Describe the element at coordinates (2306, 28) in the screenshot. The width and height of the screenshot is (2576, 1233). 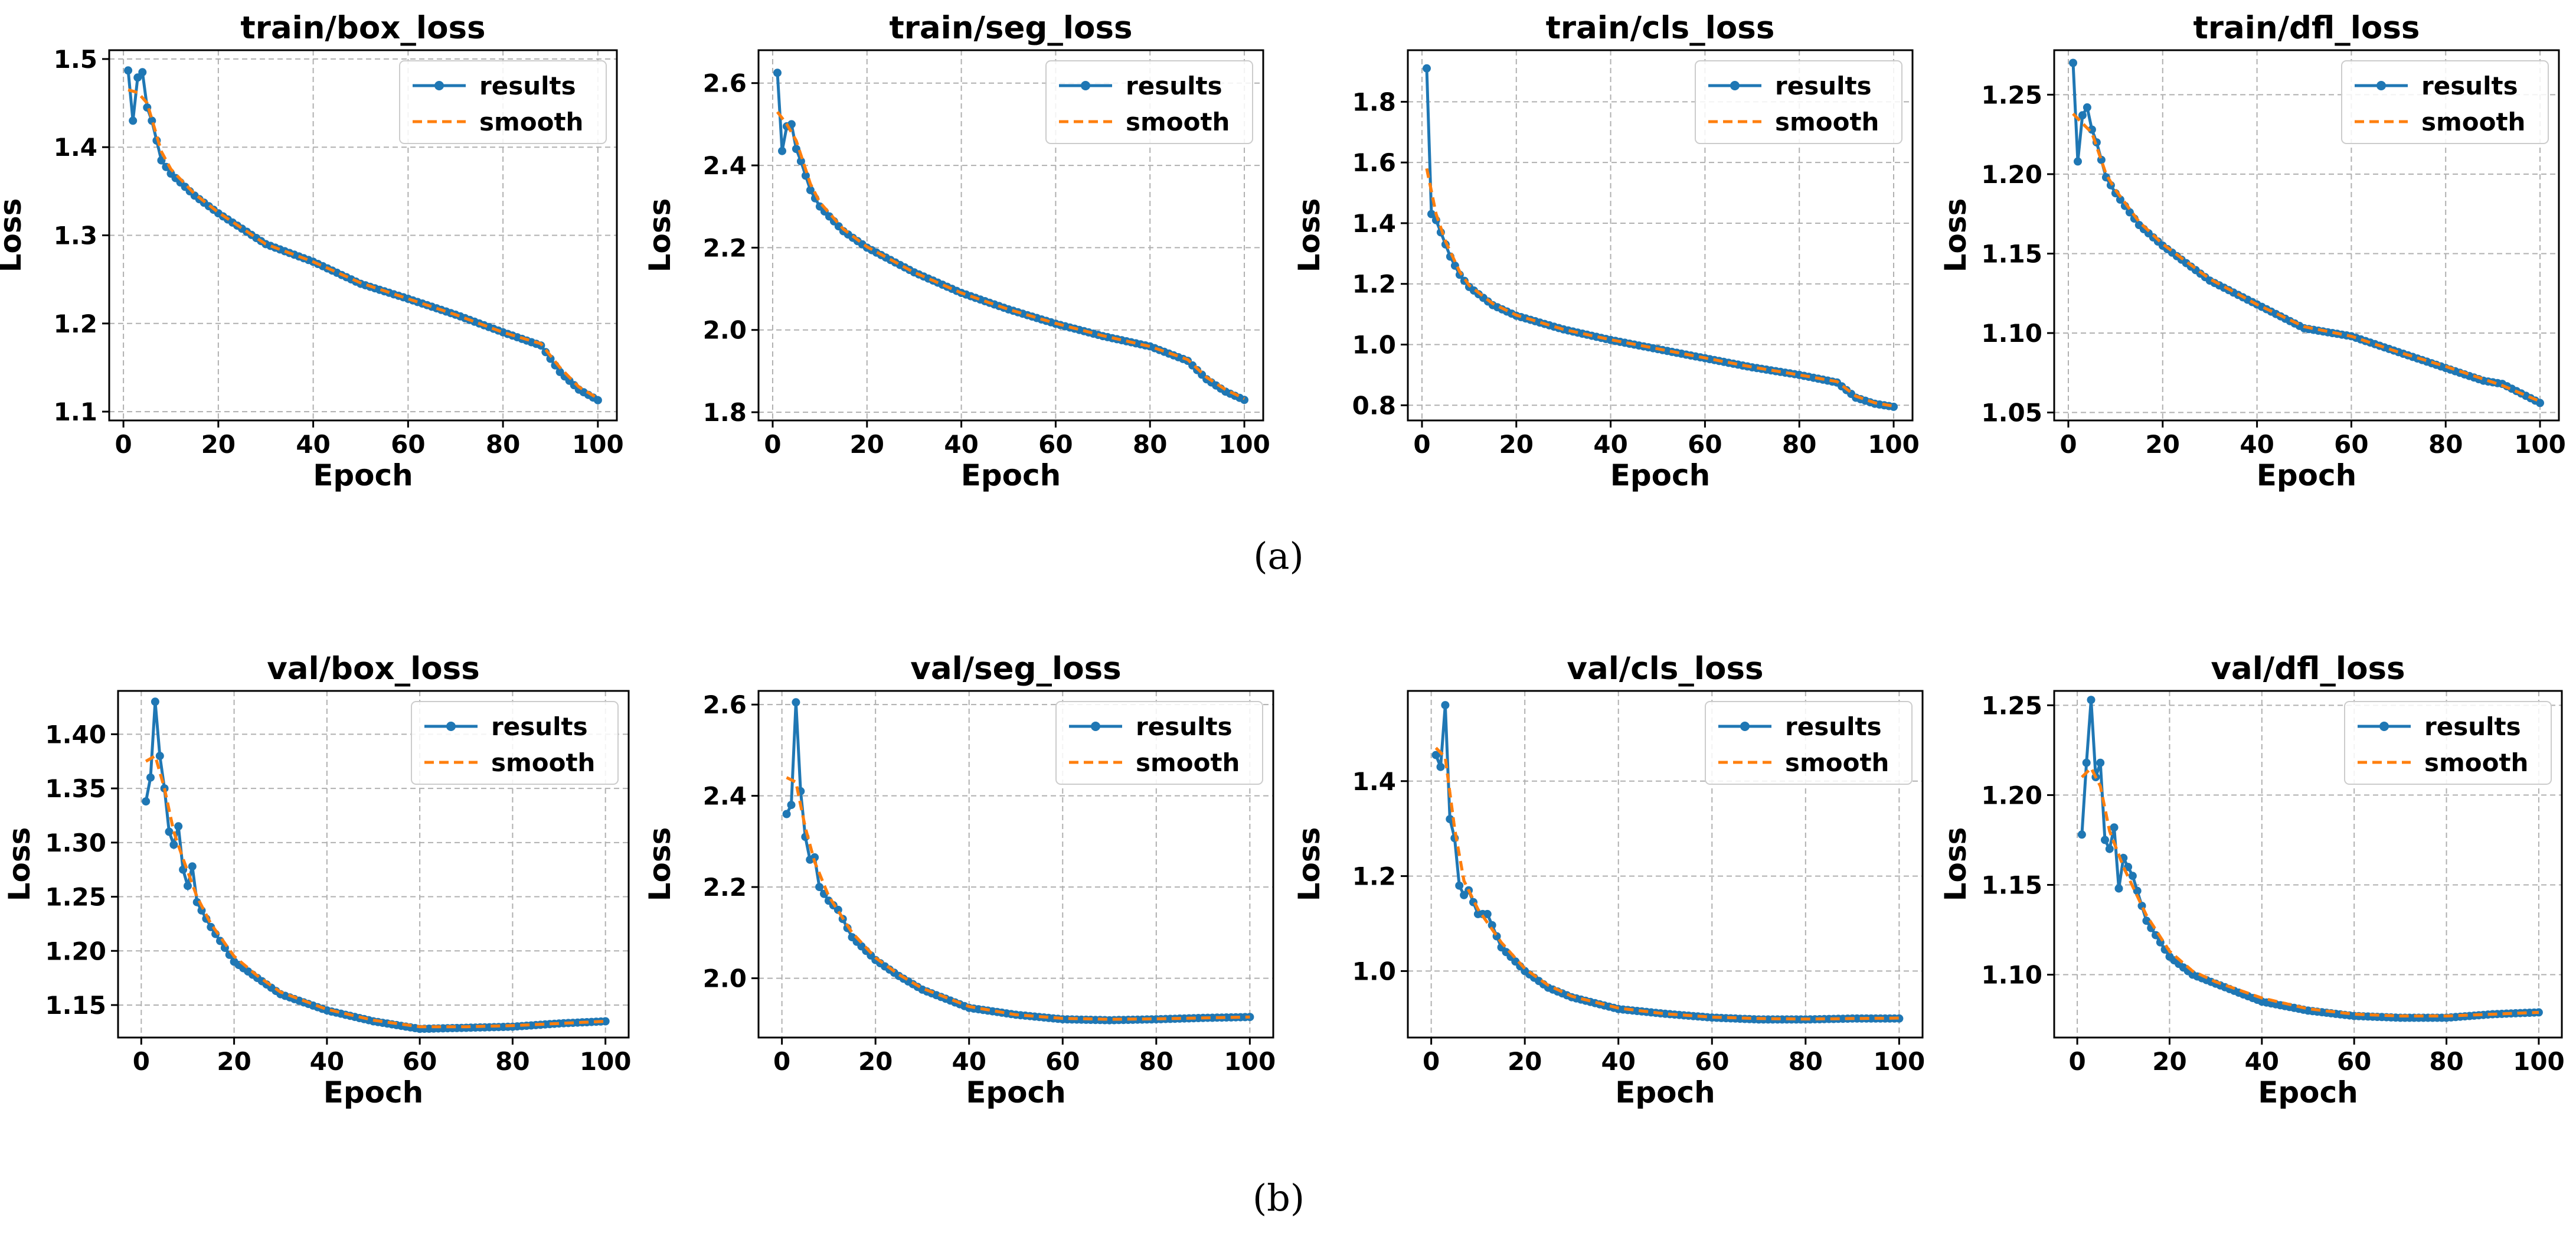
I see `chart-title: train/dfl_loss` at that location.